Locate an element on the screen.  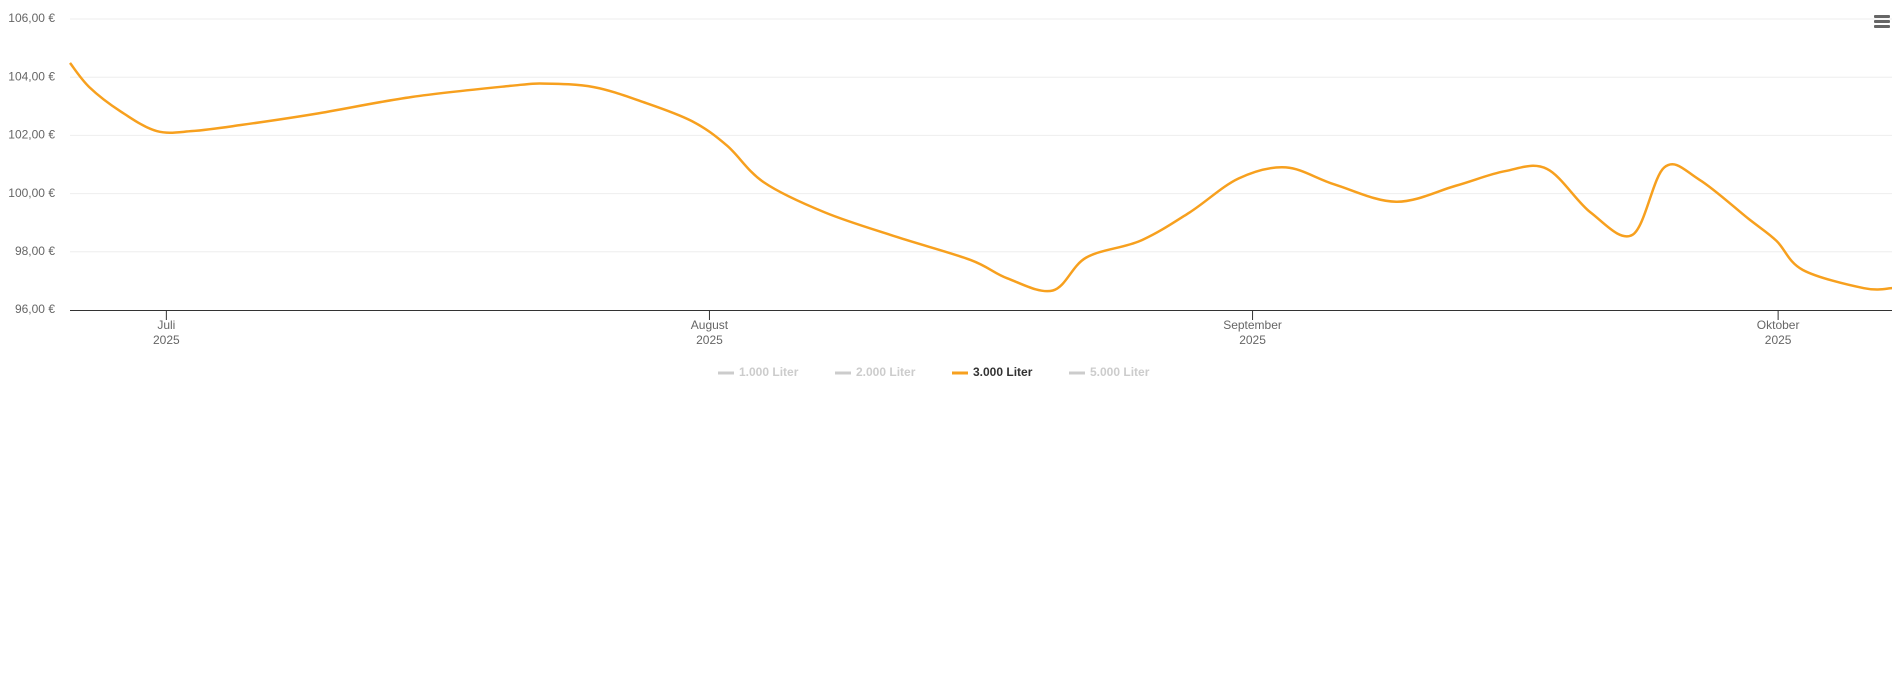
x-tick-label: September is located at coordinates (1252, 325).